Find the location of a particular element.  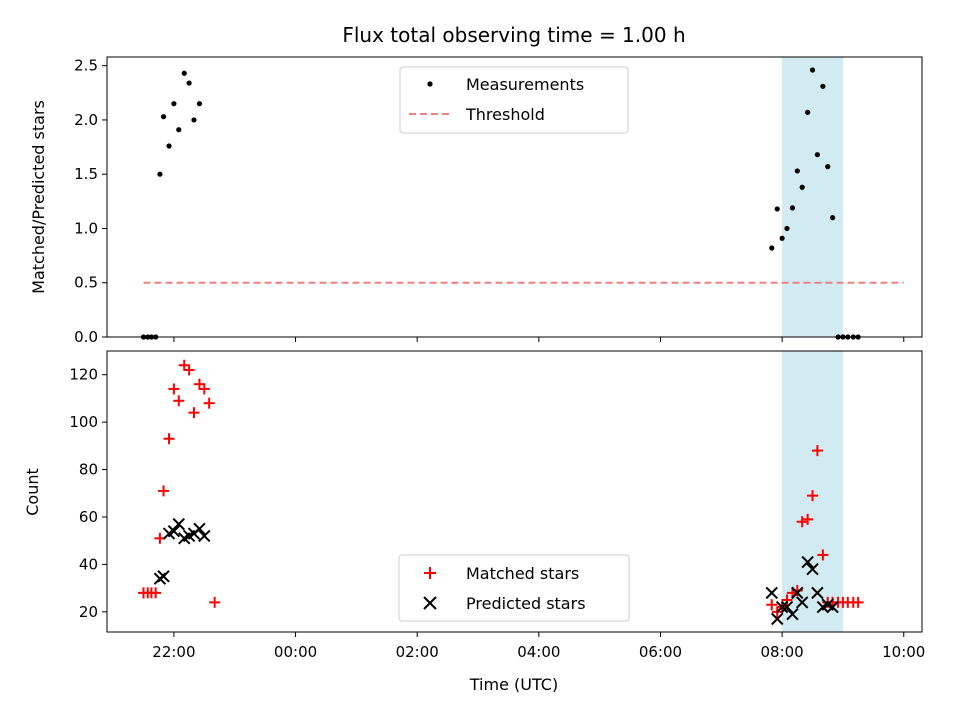

top-legend-box is located at coordinates (514, 100).